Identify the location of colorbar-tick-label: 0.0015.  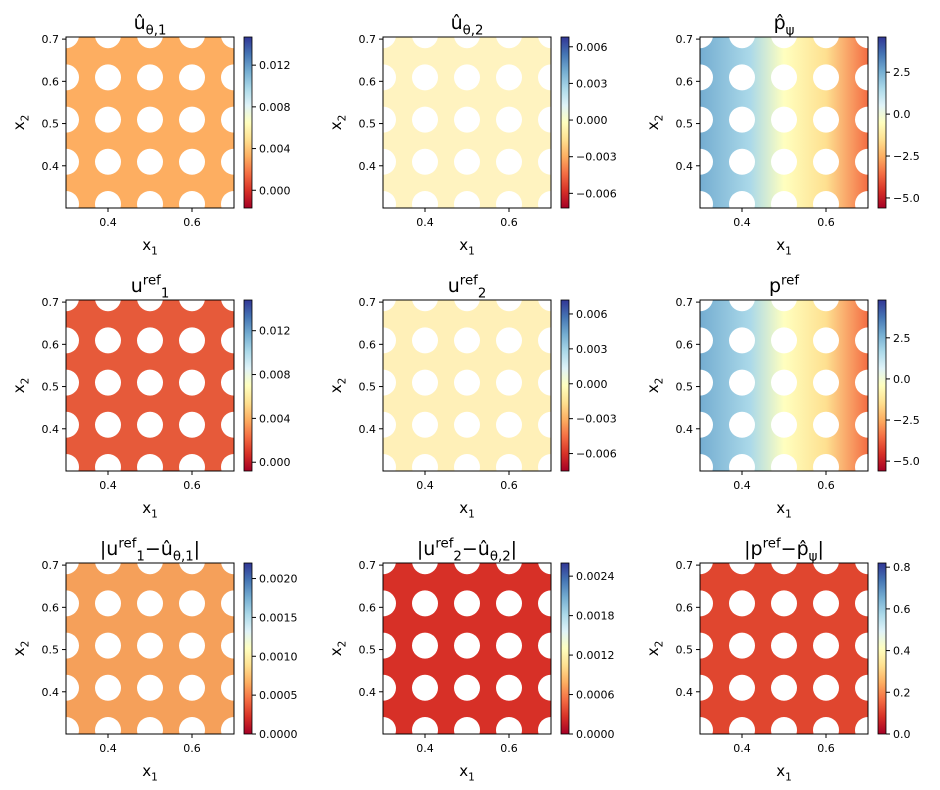
(278, 617).